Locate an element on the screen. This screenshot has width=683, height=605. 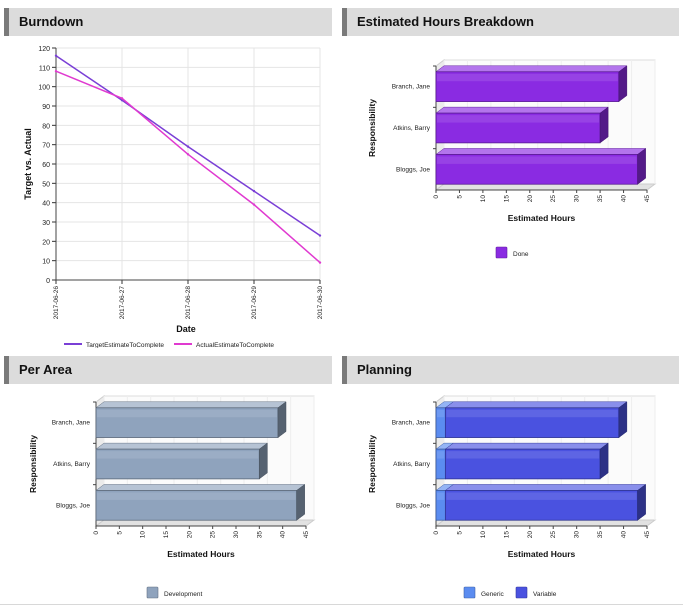
x-tick-label: 2017-06-28 is located at coordinates (188, 303).